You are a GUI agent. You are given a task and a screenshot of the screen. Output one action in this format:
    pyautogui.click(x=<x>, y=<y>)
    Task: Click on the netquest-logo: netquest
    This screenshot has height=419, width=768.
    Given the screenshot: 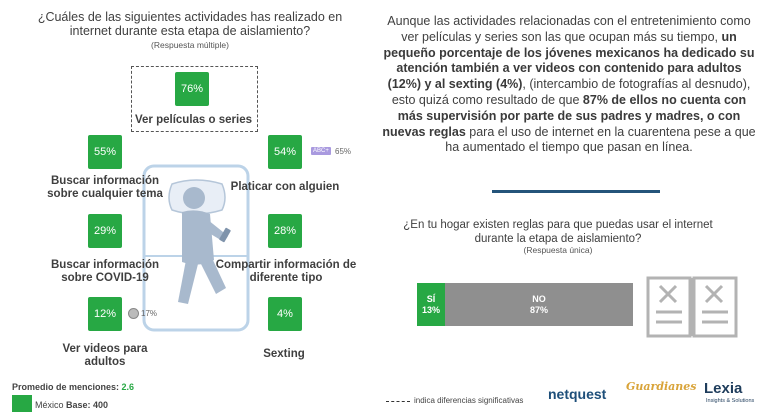 What is the action you would take?
    pyautogui.click(x=577, y=394)
    